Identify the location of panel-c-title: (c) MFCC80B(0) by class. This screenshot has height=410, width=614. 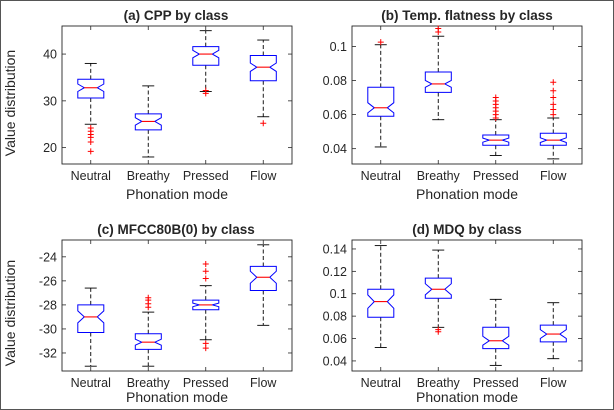
(176, 229).